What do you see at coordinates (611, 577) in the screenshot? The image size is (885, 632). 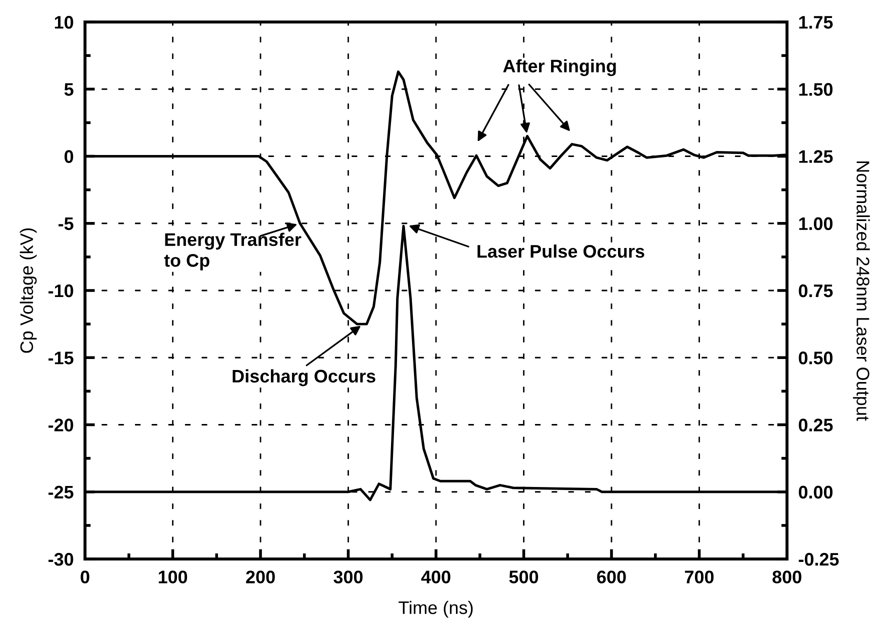 I see `x-tick-label: 600` at bounding box center [611, 577].